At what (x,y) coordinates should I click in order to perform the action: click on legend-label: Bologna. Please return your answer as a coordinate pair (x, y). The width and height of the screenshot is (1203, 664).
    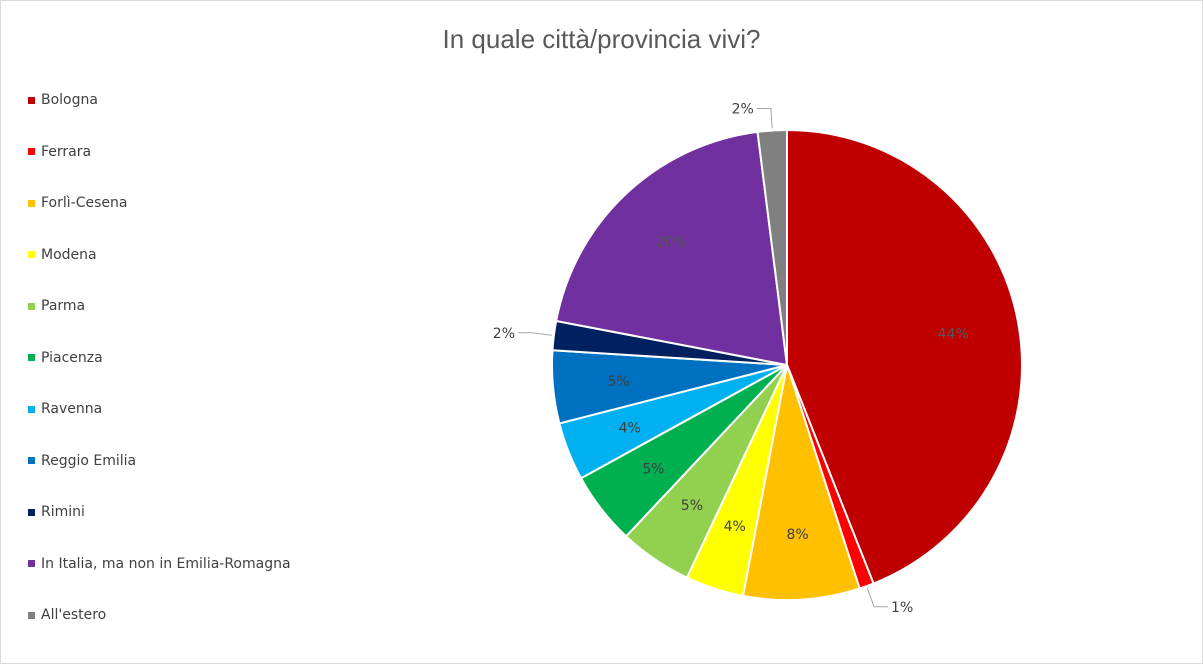
    Looking at the image, I should click on (69, 100).